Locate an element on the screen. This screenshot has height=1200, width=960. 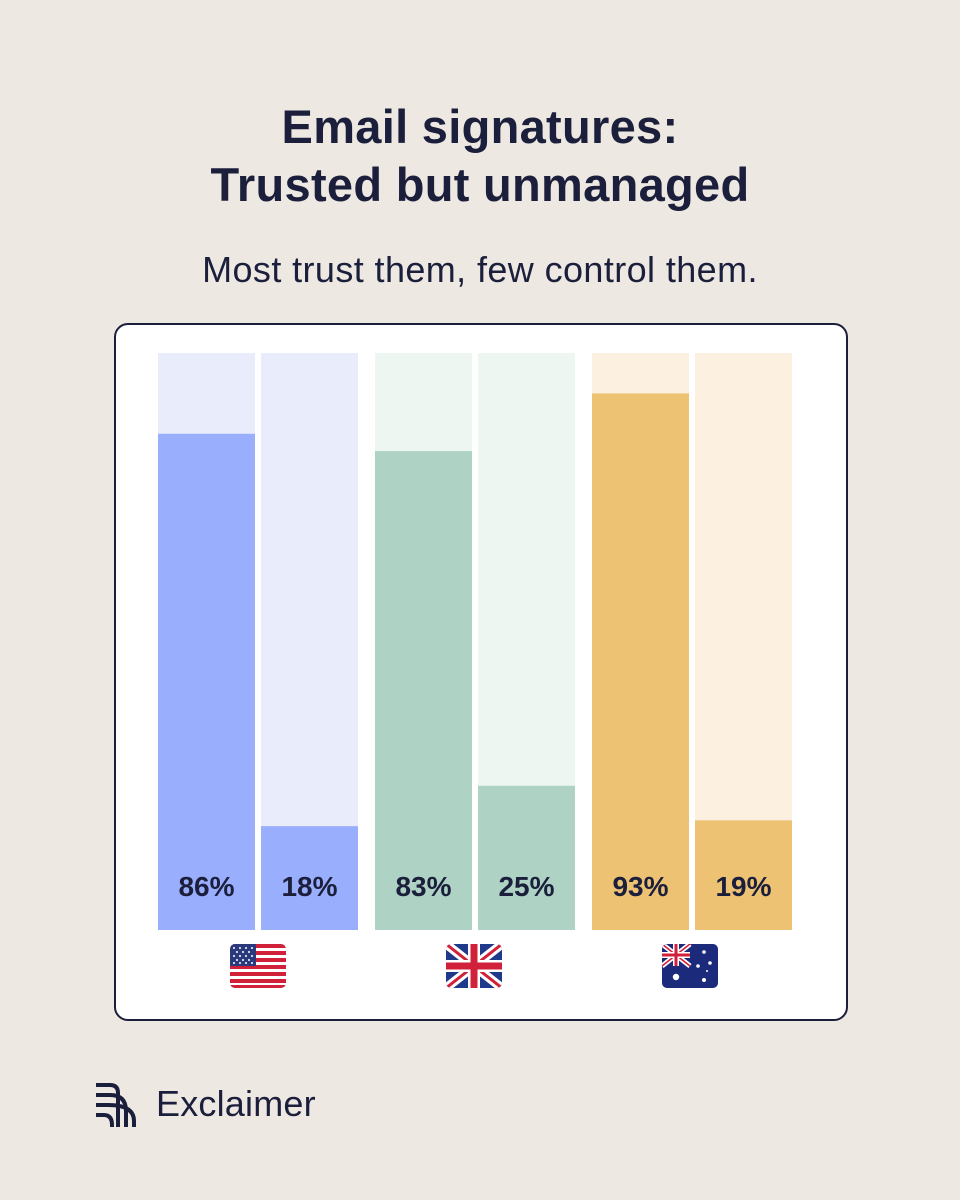
page-subtitle: Most trust them, few control them. is located at coordinates (480, 269).